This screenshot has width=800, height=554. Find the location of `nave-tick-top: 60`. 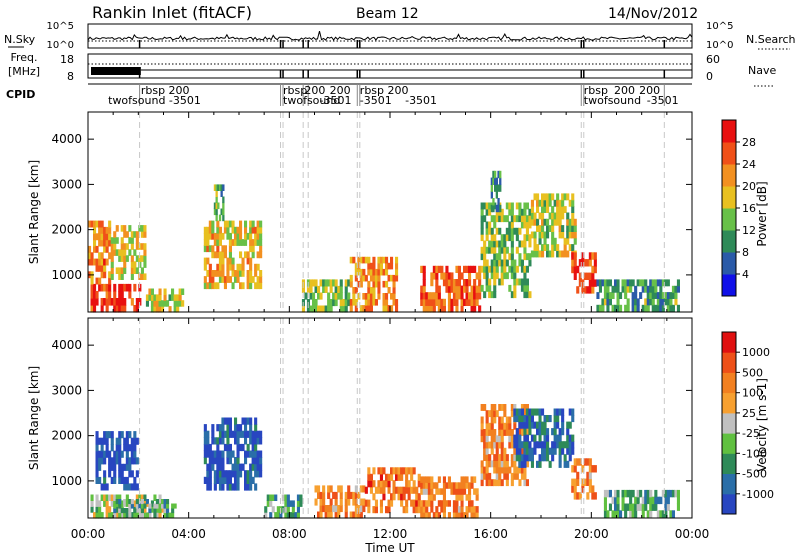

nave-tick-top: 60 is located at coordinates (713, 59).